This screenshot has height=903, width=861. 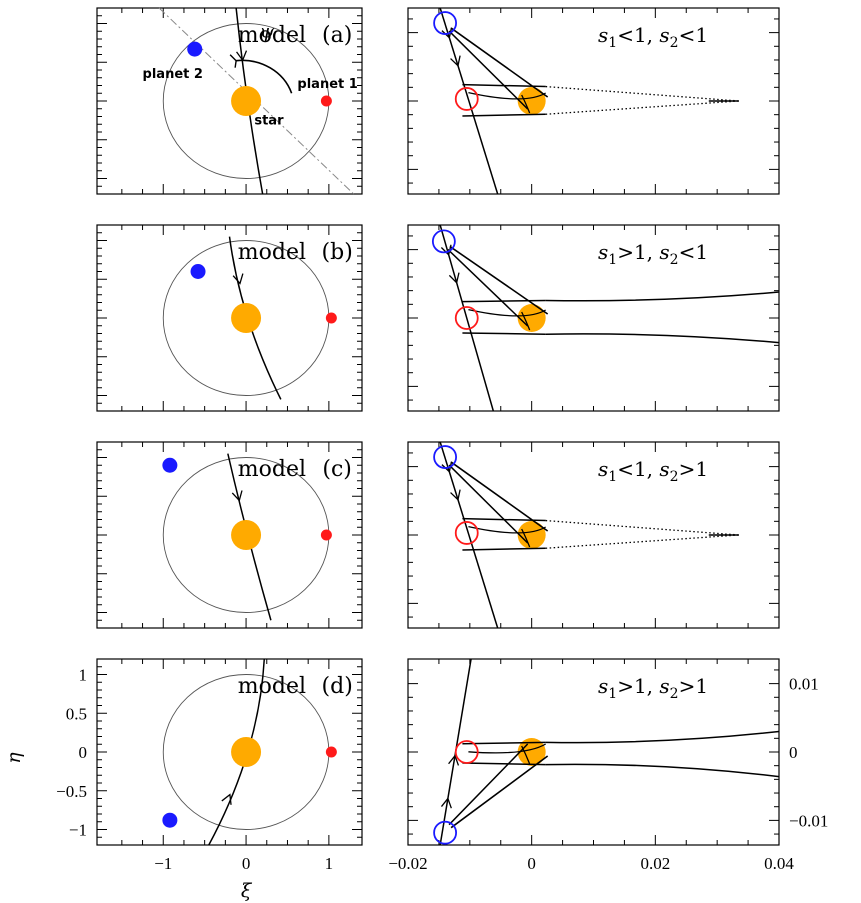 I want to click on right-panel-a: s1<1, s2<1, so click(x=593, y=101).